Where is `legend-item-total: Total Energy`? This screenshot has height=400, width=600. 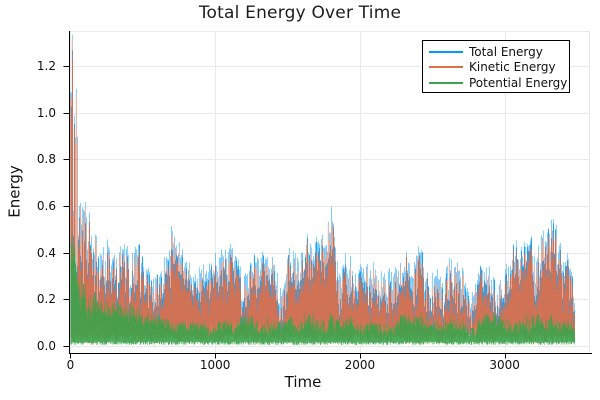
legend-item-total: Total Energy is located at coordinates (496, 52).